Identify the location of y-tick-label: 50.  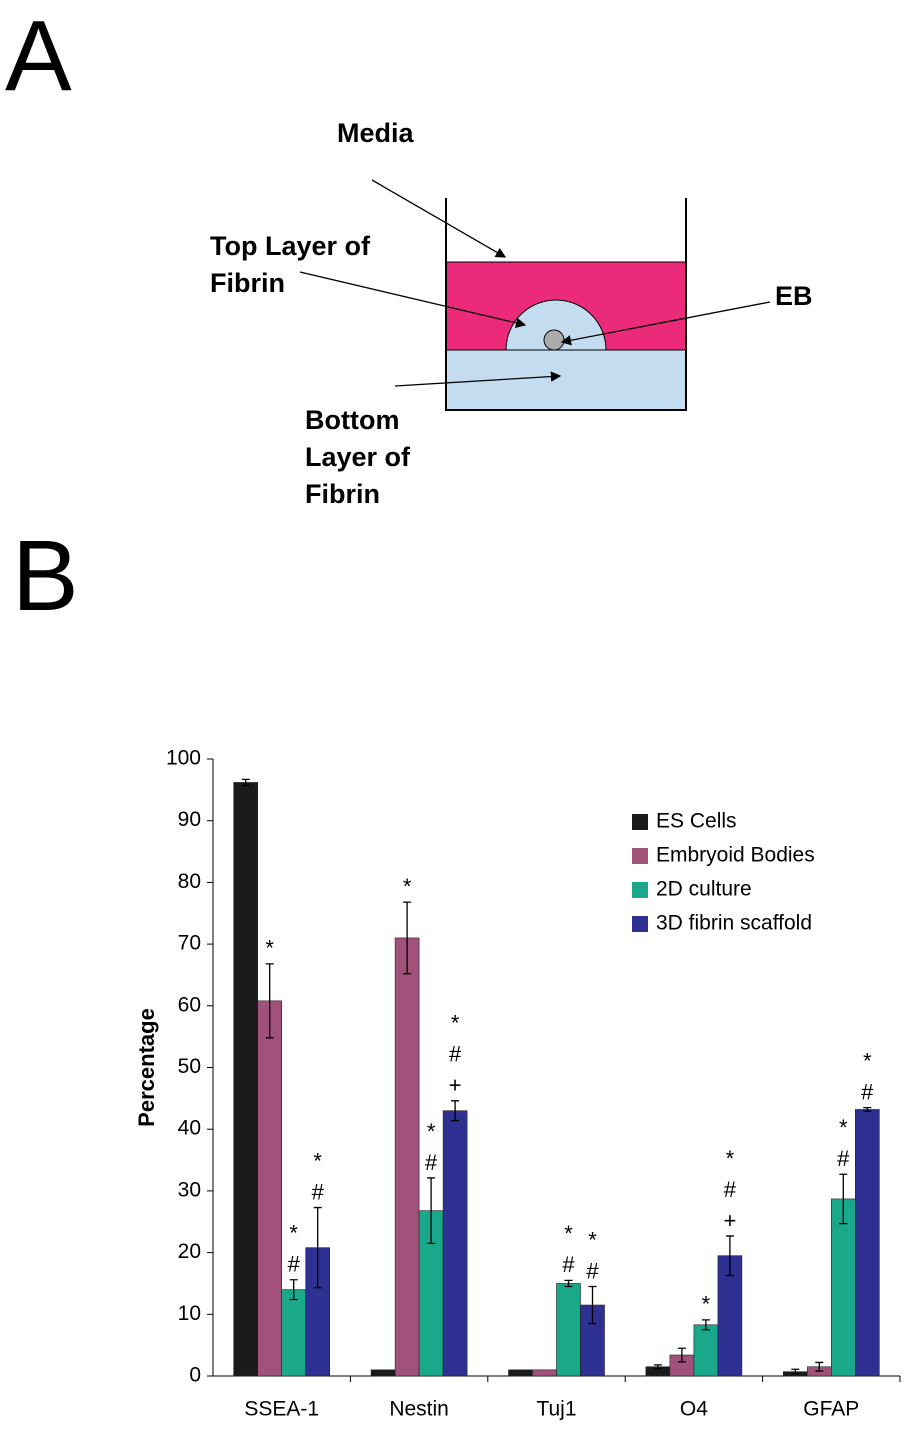
(189, 1066).